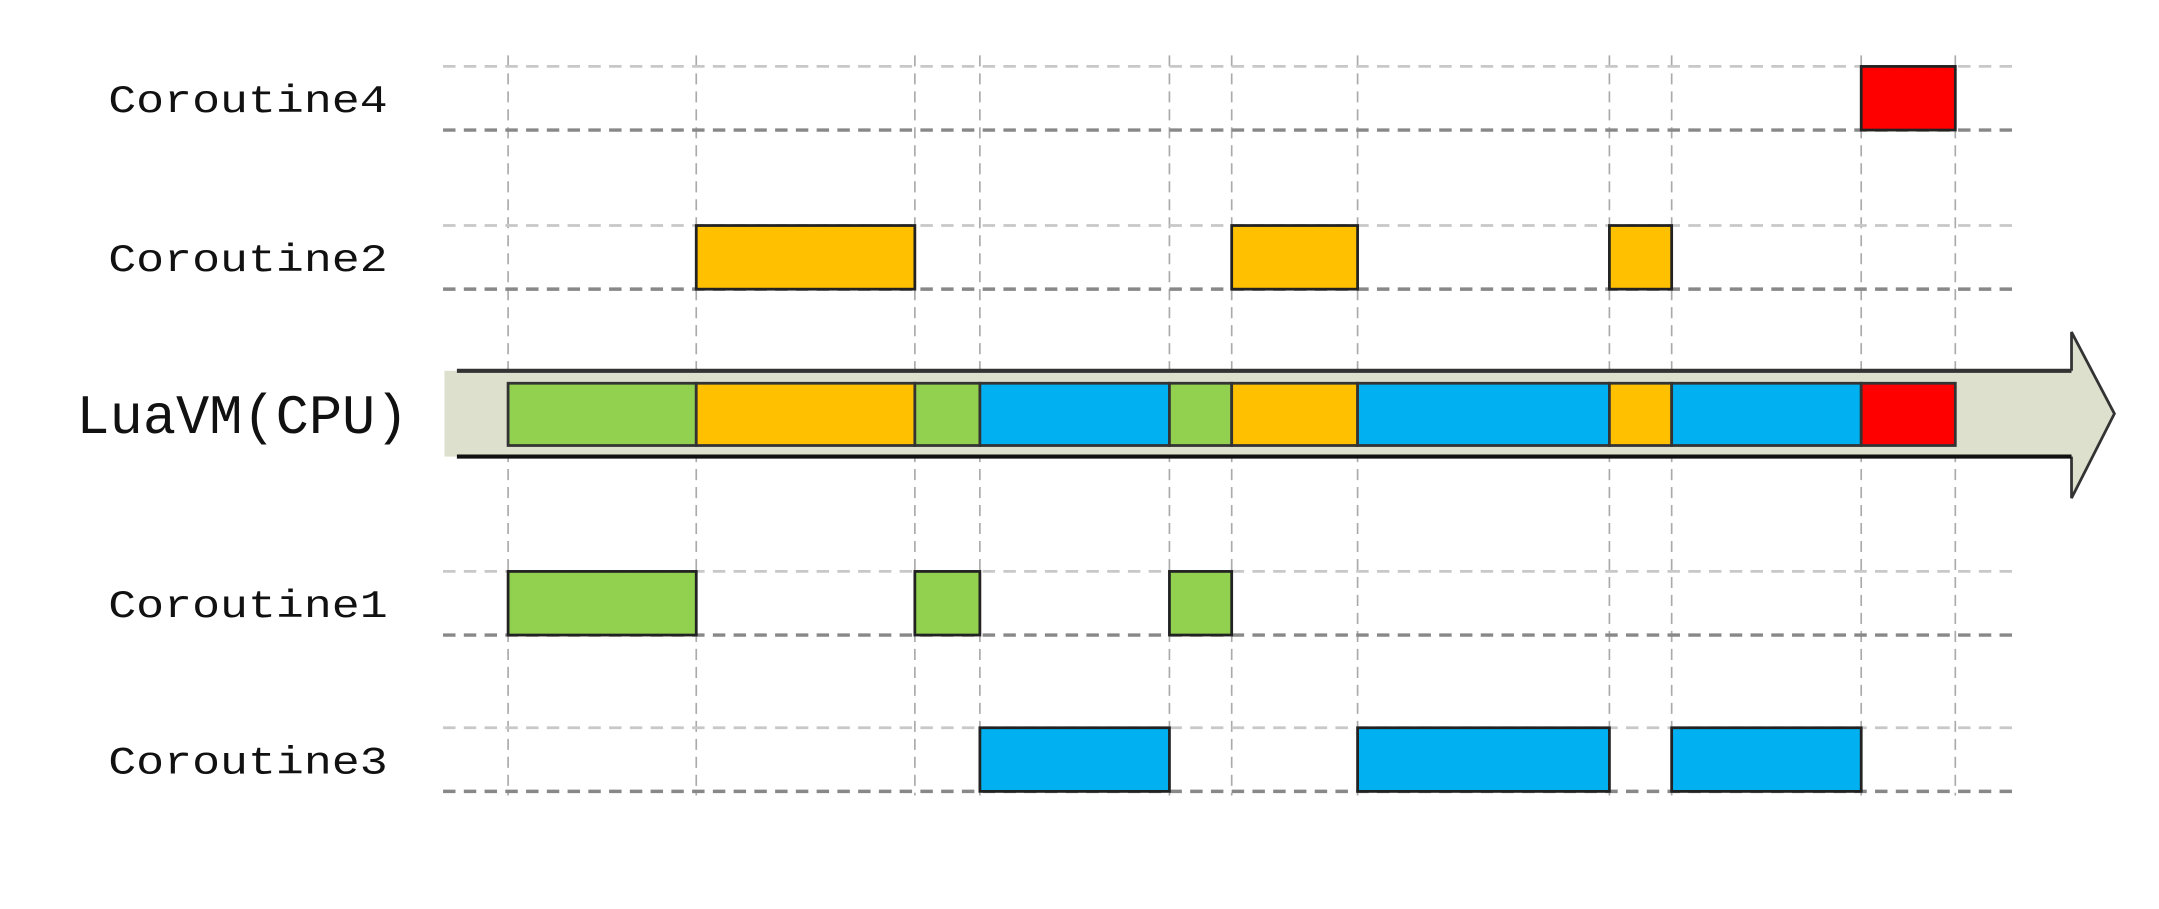 The width and height of the screenshot is (2159, 909). I want to click on arrow-head-icon, so click(2093, 415).